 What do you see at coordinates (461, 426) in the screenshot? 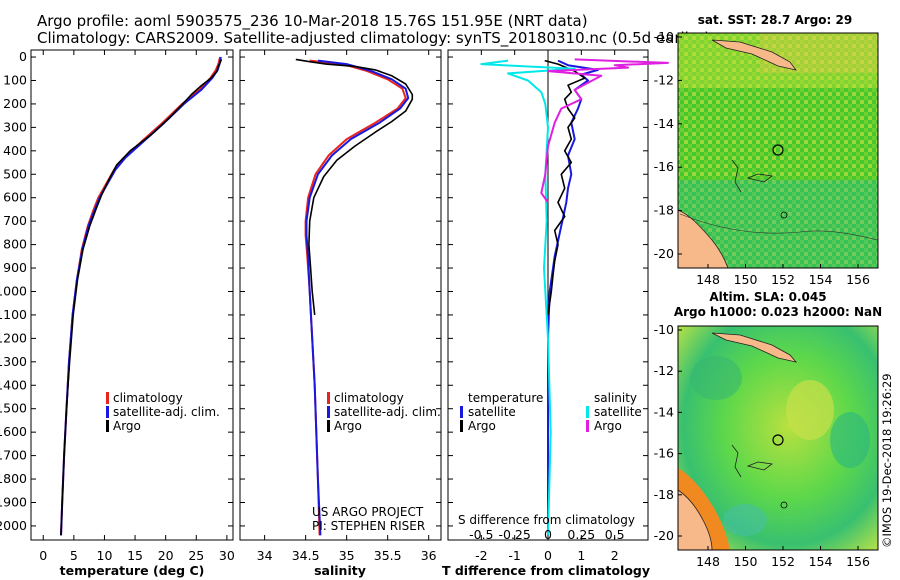
I see `legend-swatch-t-argo` at bounding box center [461, 426].